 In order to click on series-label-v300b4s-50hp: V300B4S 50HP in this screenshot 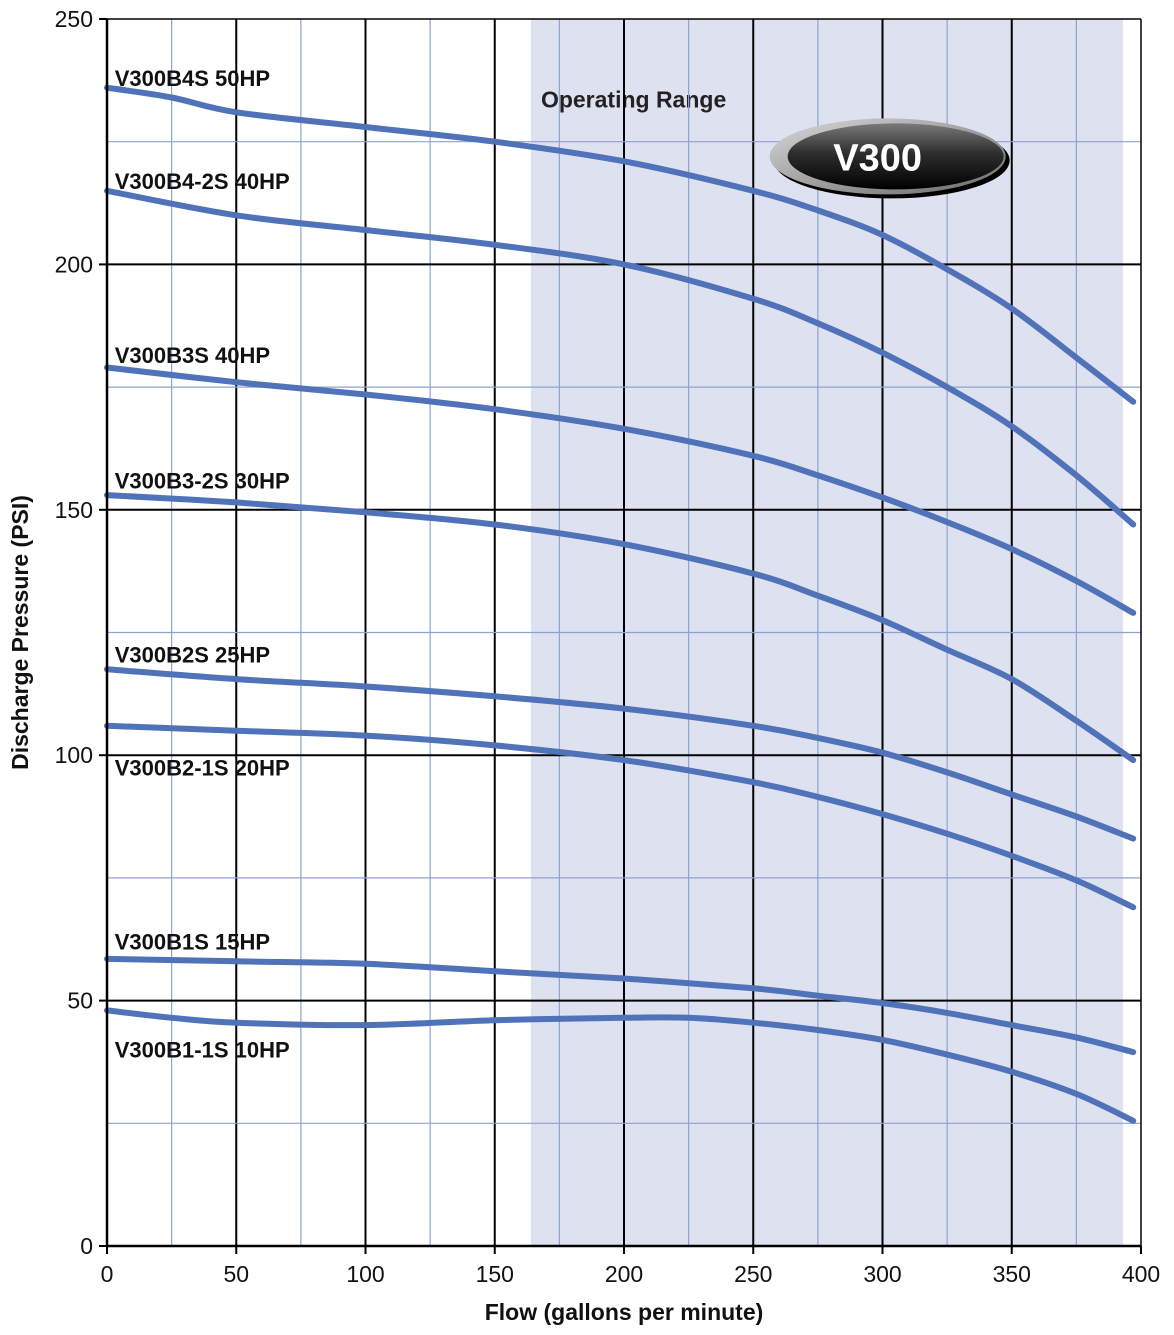, I will do `click(192, 78)`.